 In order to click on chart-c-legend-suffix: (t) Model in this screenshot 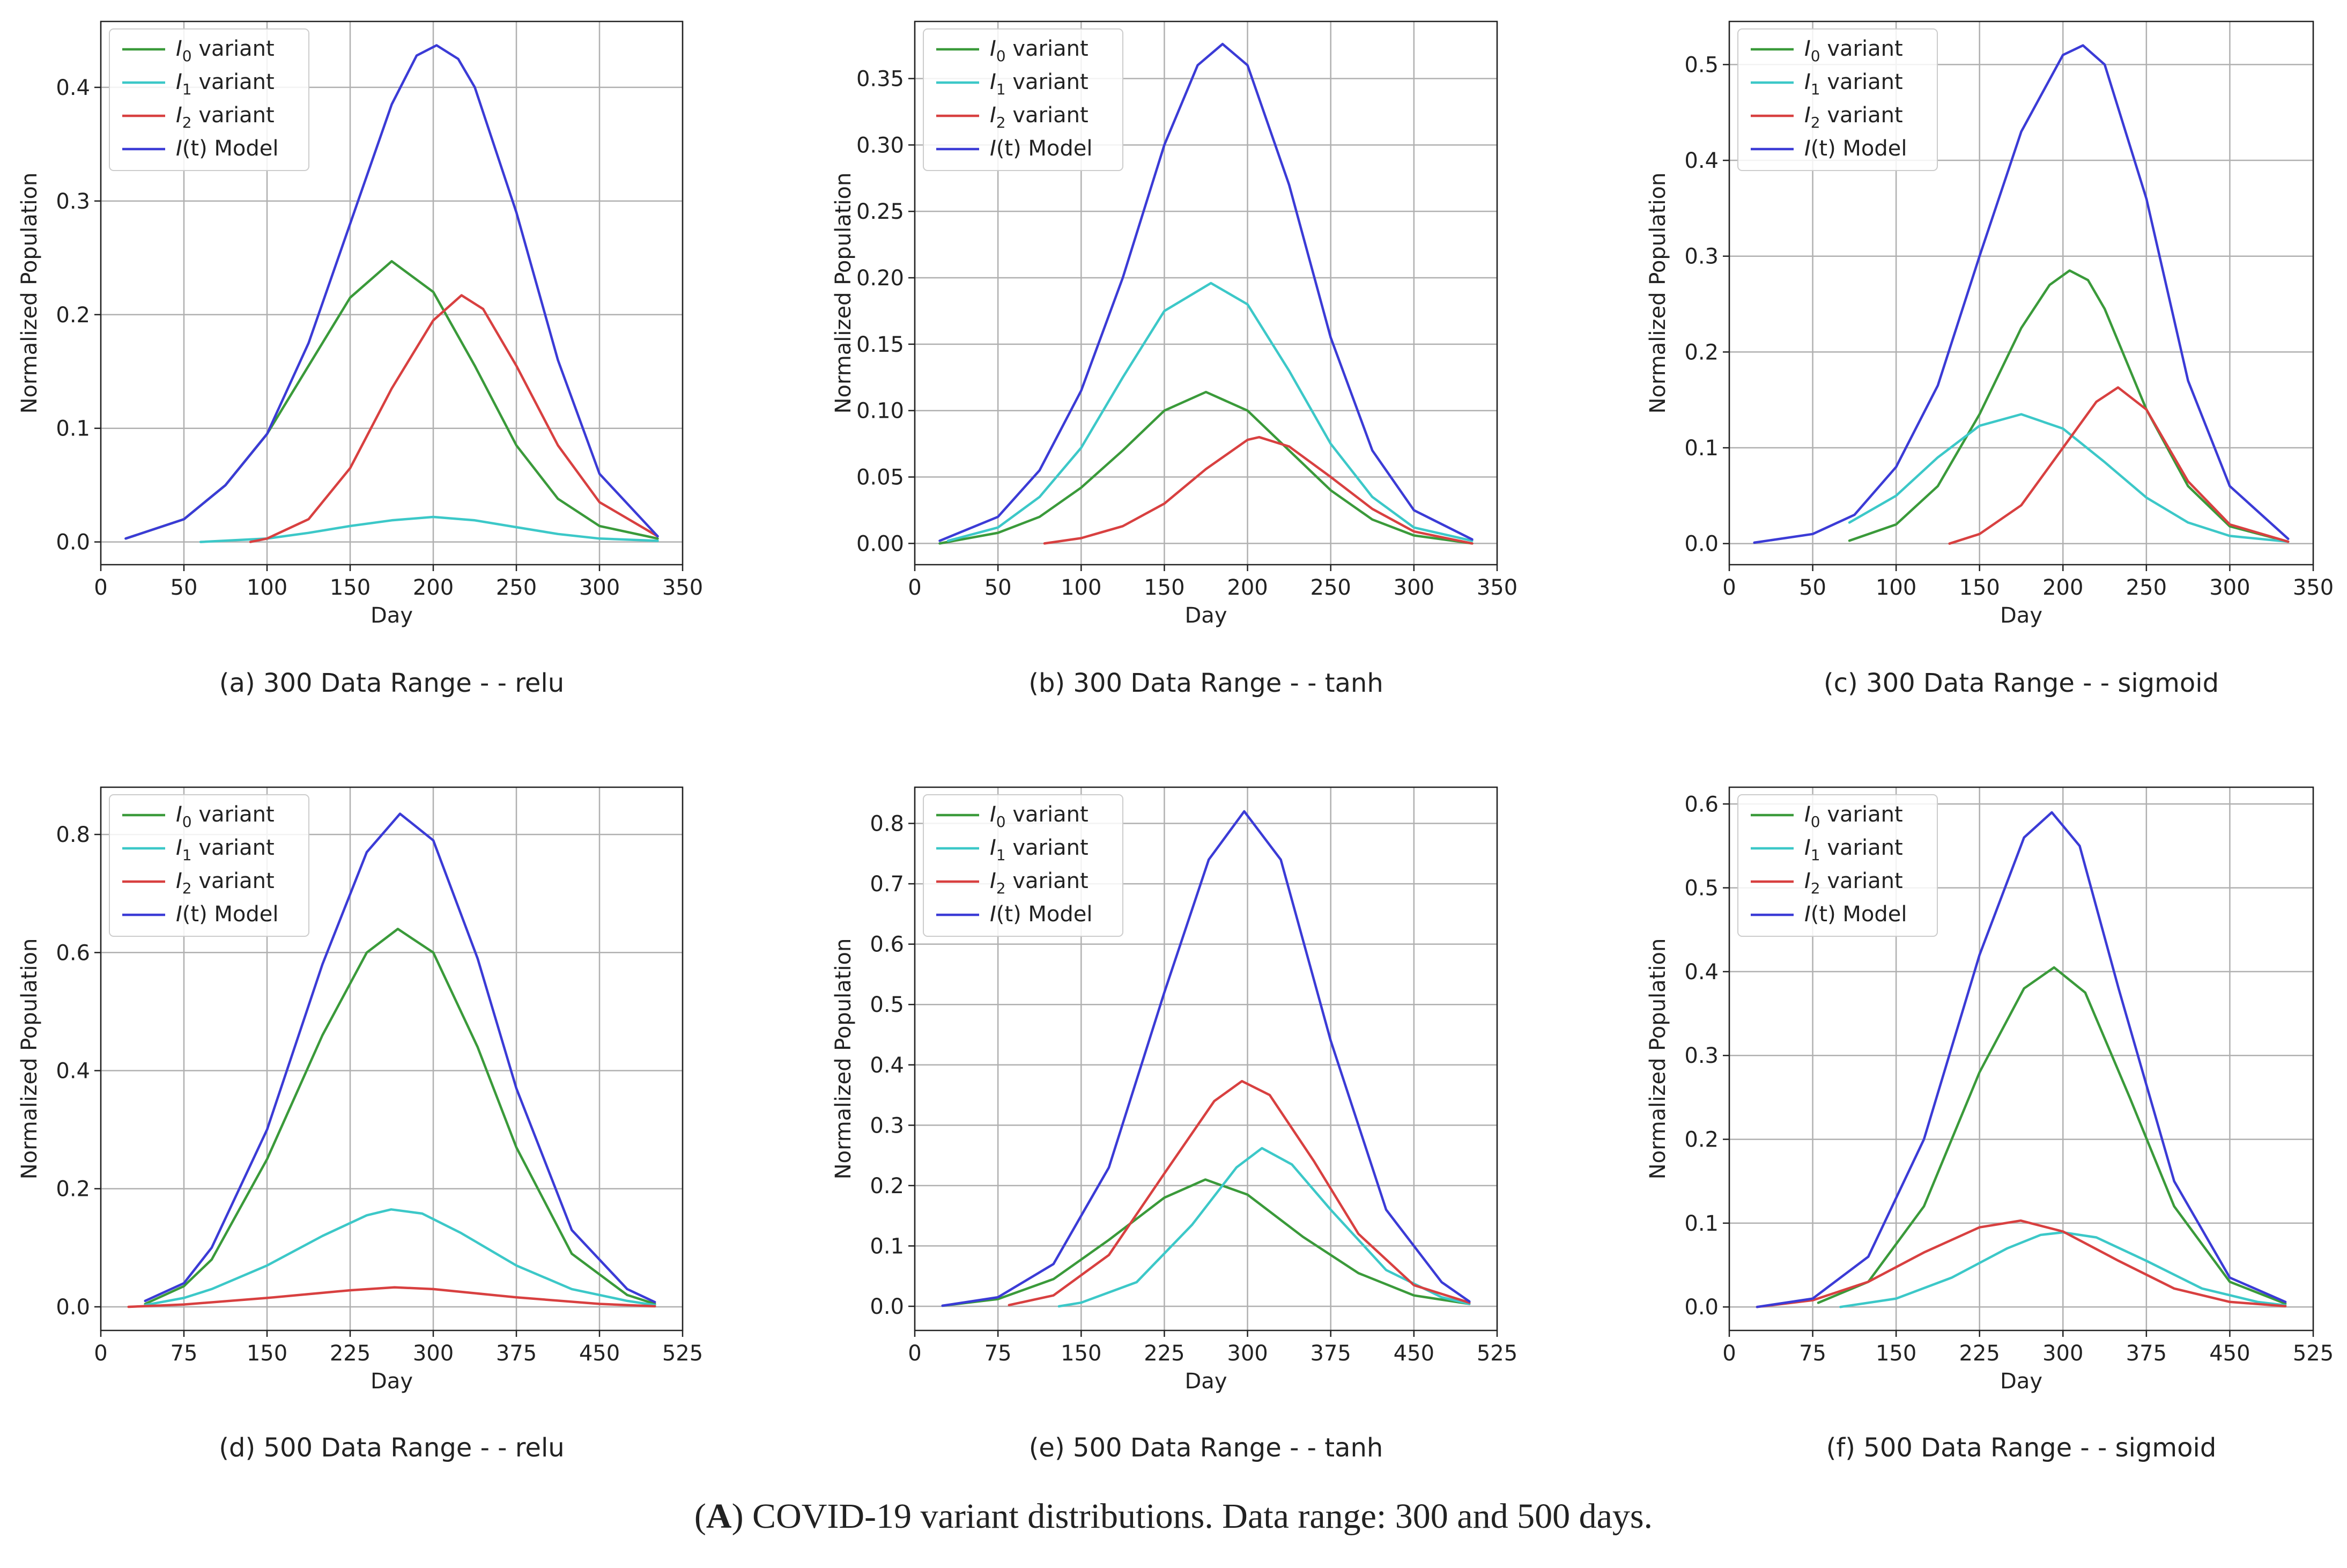, I will do `click(1859, 148)`.